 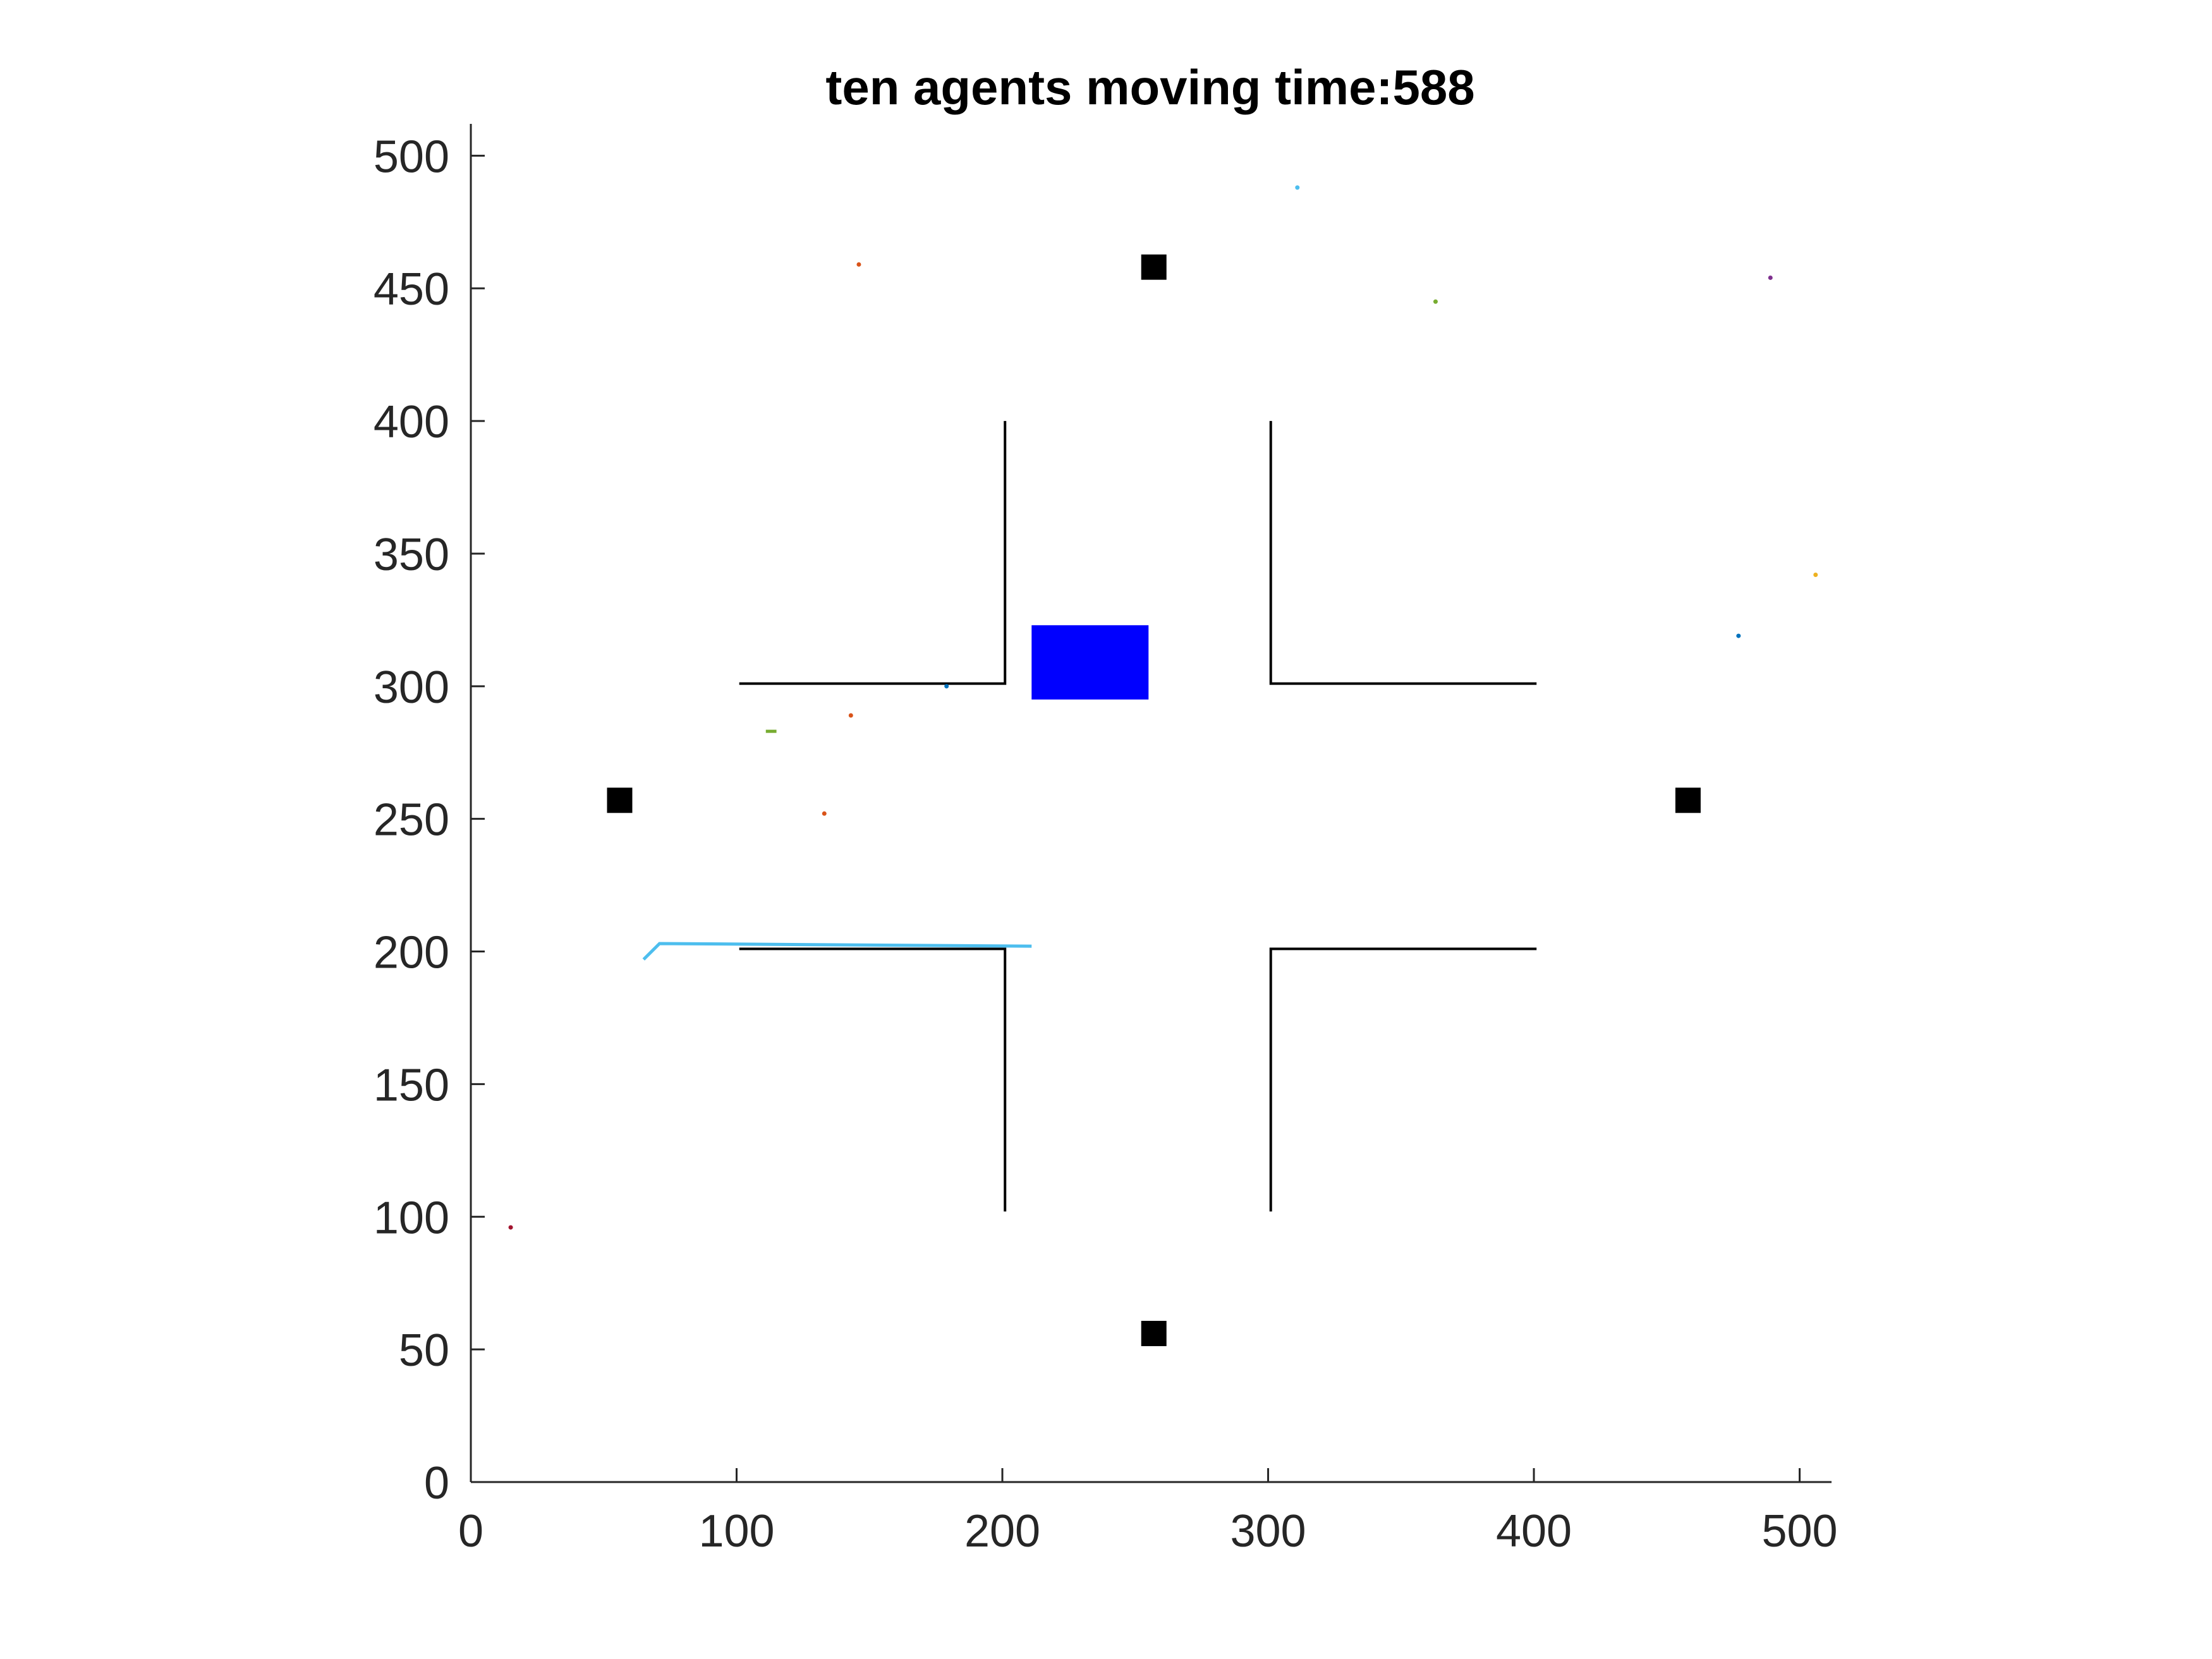 What do you see at coordinates (411, 820) in the screenshot?
I see `y-tick-label: 250` at bounding box center [411, 820].